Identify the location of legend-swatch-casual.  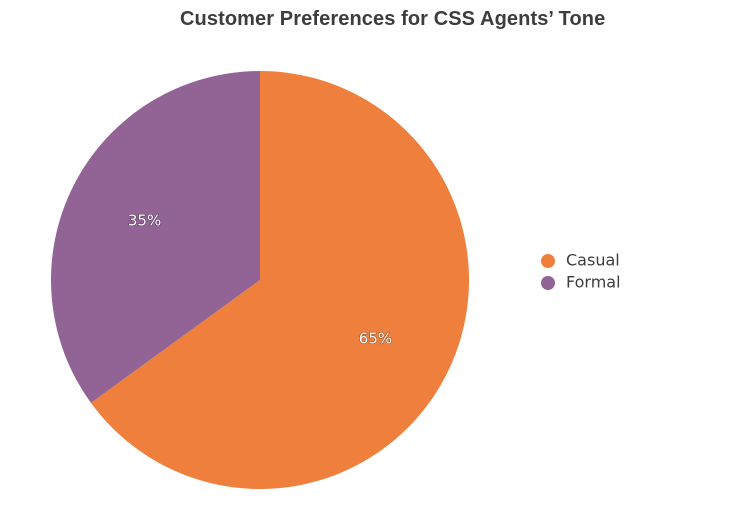
(548, 261).